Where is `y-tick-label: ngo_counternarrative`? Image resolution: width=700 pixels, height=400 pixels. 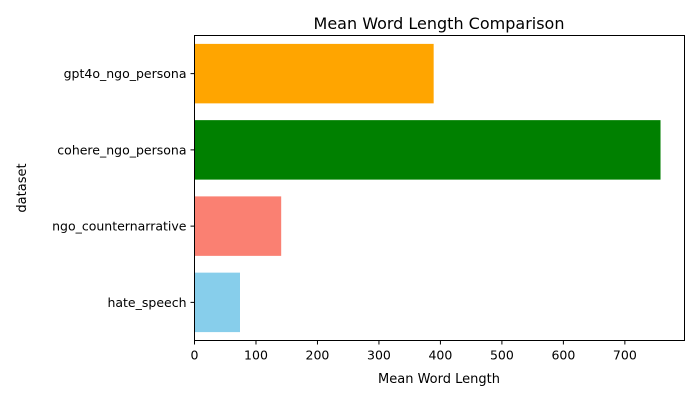
y-tick-label: ngo_counternarrative is located at coordinates (119, 226).